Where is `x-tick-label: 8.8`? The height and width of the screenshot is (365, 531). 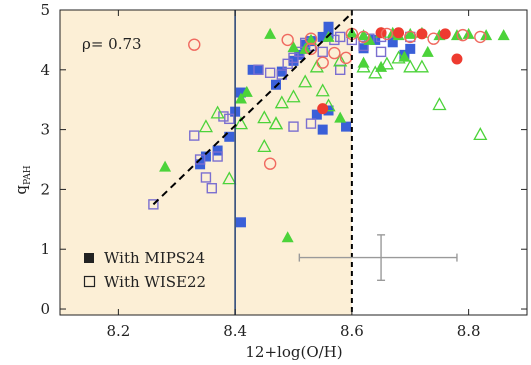
x-tick-label: 8.8 is located at coordinates (469, 331).